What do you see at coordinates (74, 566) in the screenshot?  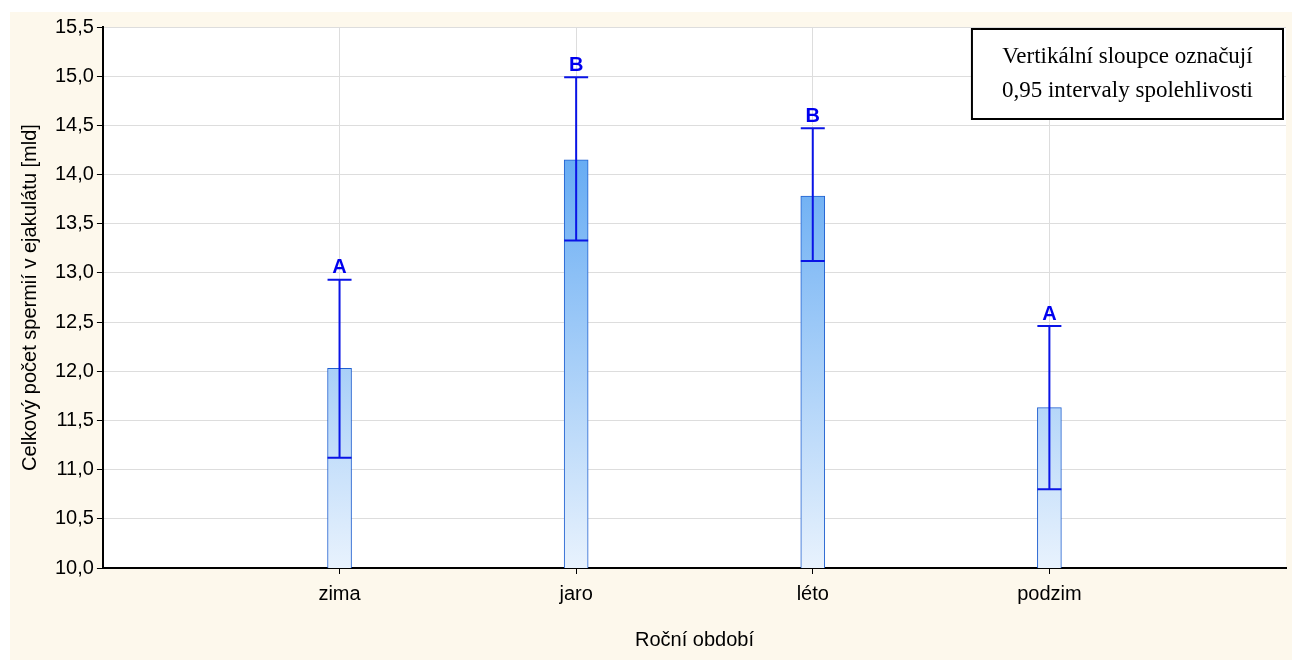 I see `y-tick-label: 10,0` at bounding box center [74, 566].